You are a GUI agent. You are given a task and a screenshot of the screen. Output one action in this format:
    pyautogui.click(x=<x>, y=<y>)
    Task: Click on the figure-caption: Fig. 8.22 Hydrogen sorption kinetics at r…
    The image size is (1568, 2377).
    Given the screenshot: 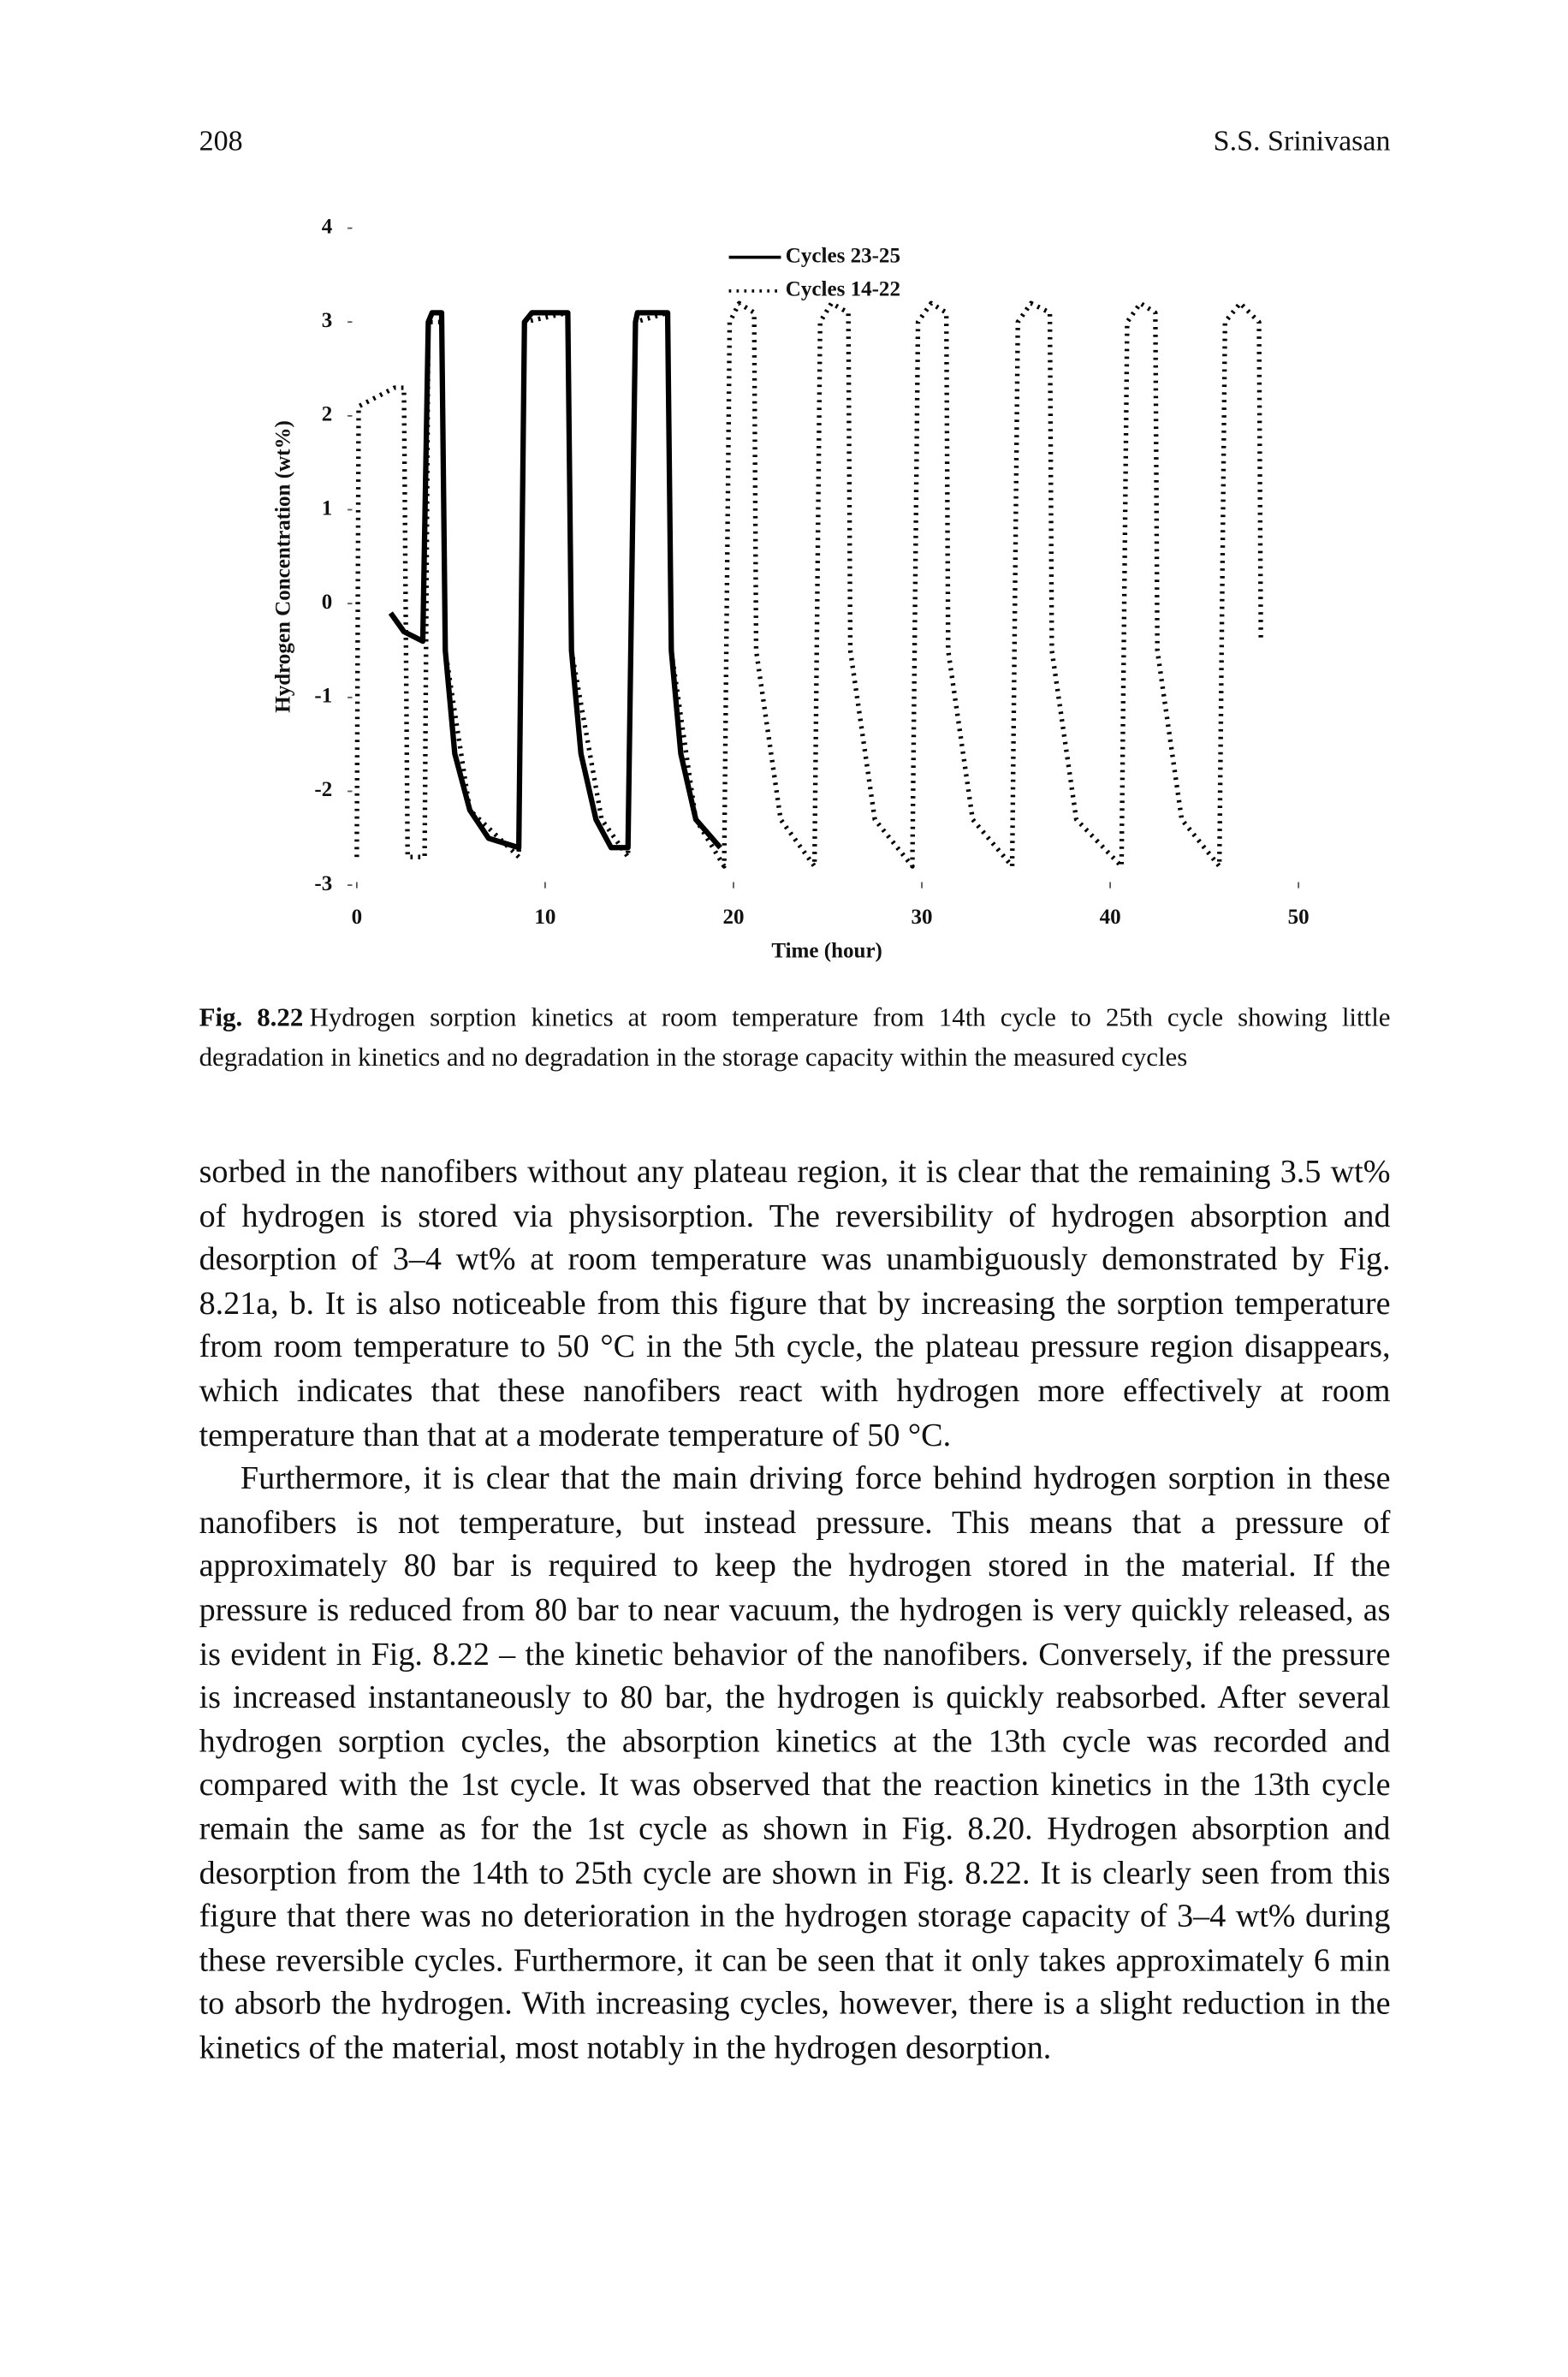 What is the action you would take?
    pyautogui.click(x=795, y=1038)
    